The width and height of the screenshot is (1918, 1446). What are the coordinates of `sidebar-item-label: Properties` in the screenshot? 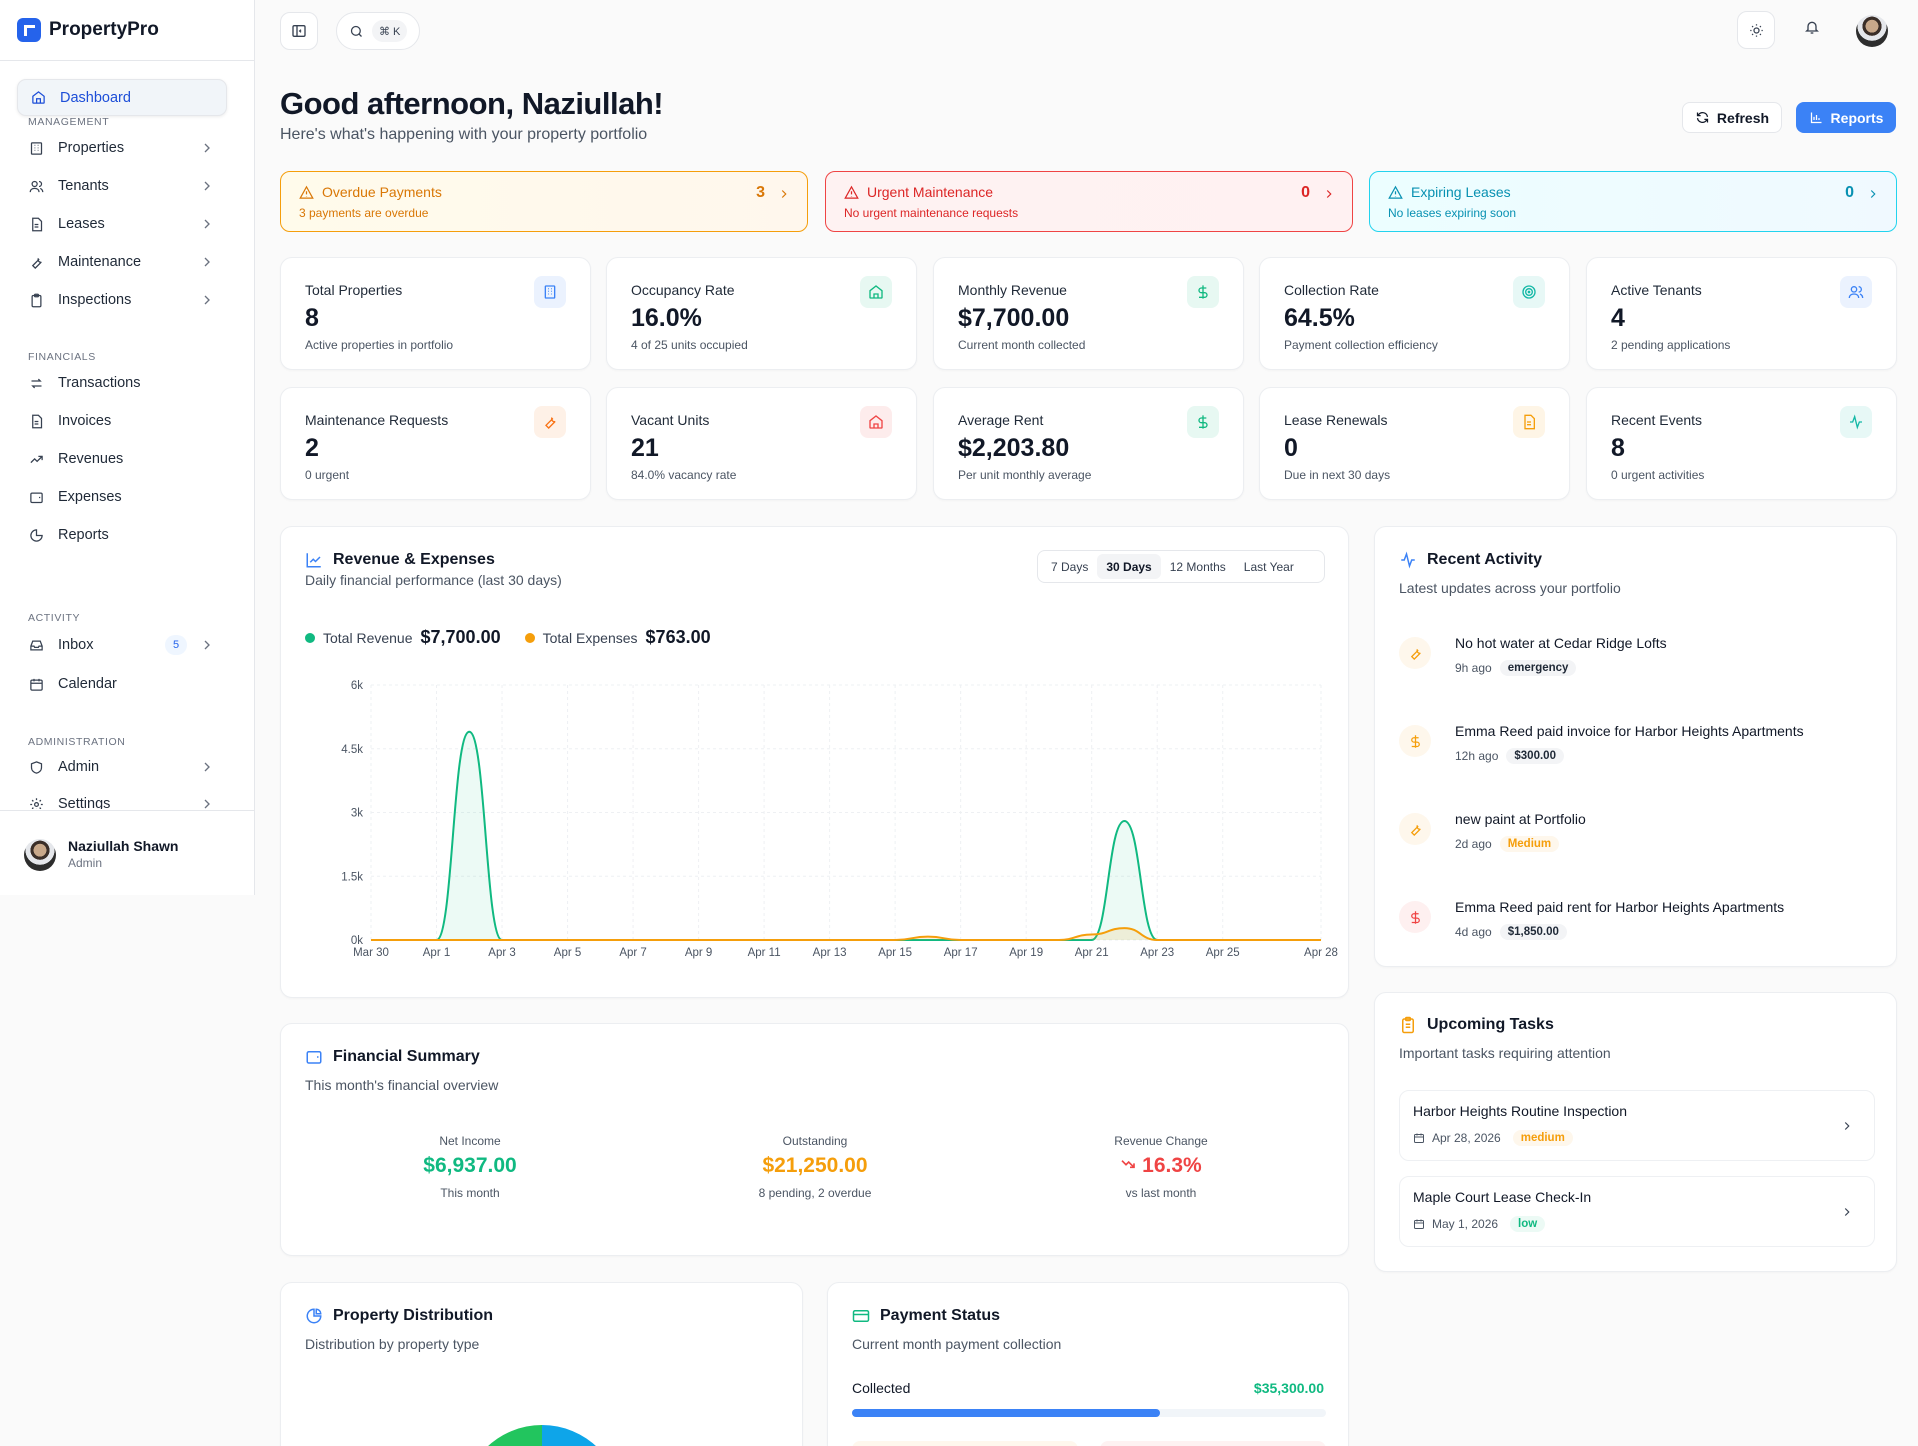 It's located at (91, 148).